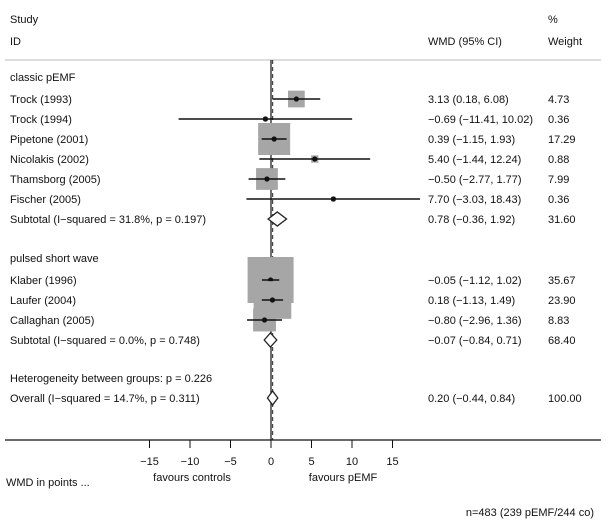 This screenshot has height=532, width=606. What do you see at coordinates (558, 180) in the screenshot?
I see `study-weight: 7.99` at bounding box center [558, 180].